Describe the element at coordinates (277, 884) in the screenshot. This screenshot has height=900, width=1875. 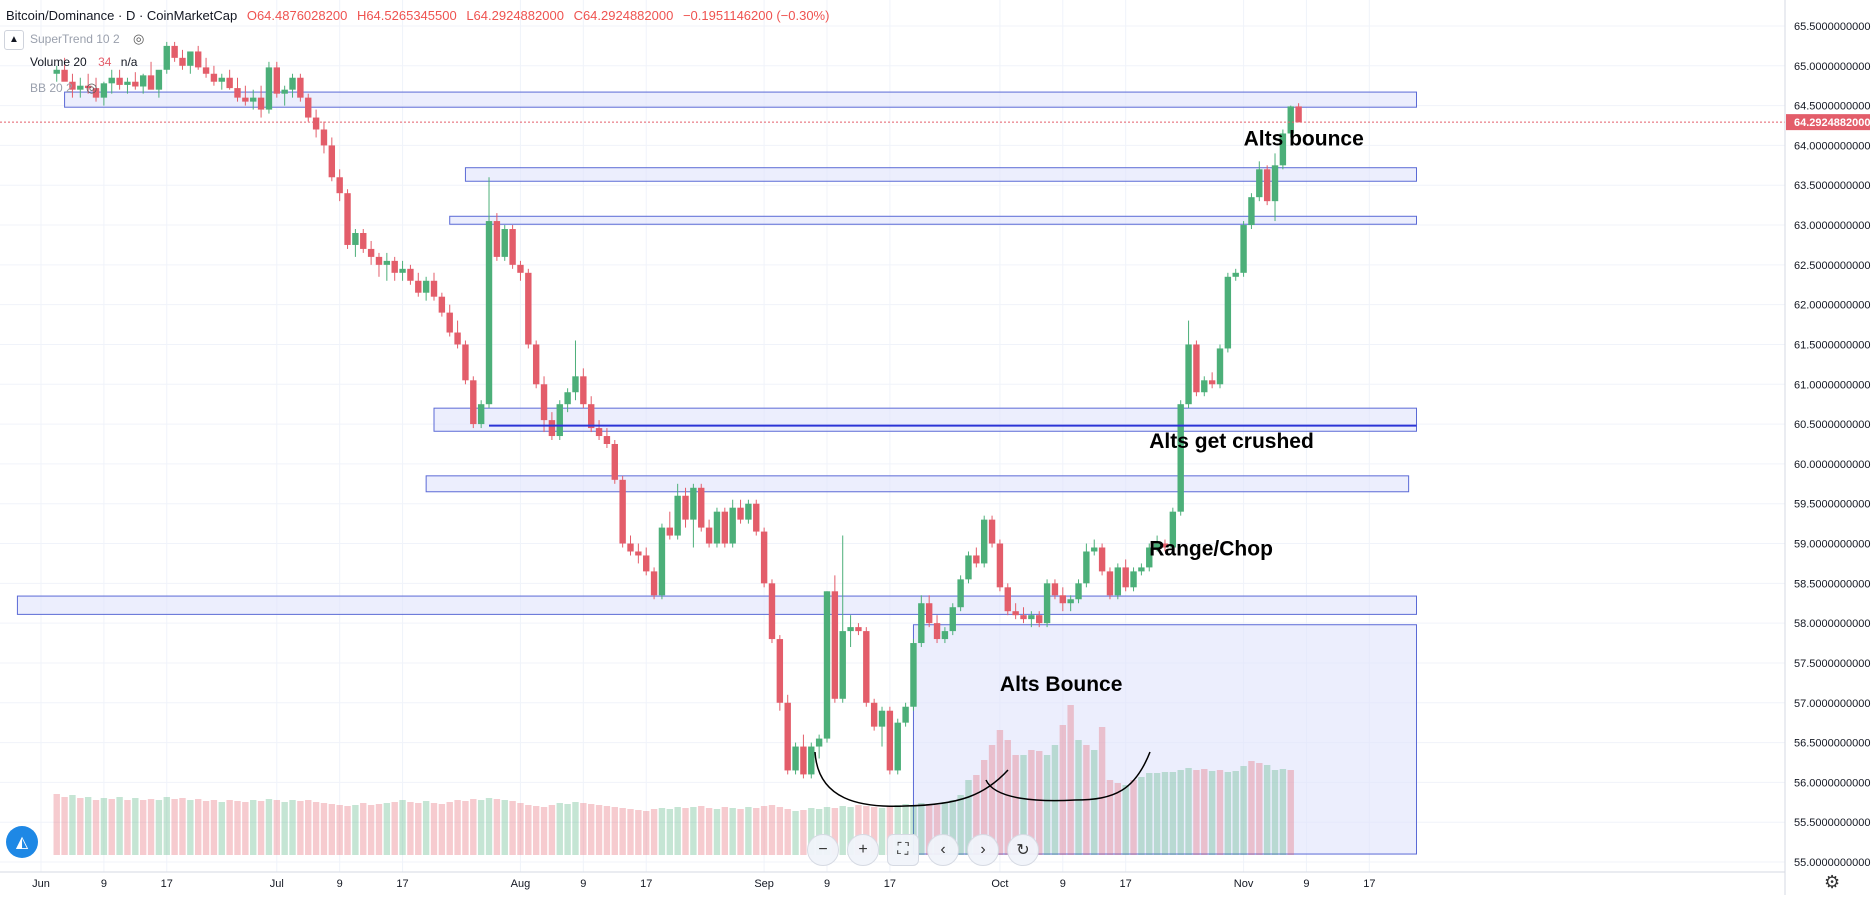
I see `x-tick-label: Jul` at that location.